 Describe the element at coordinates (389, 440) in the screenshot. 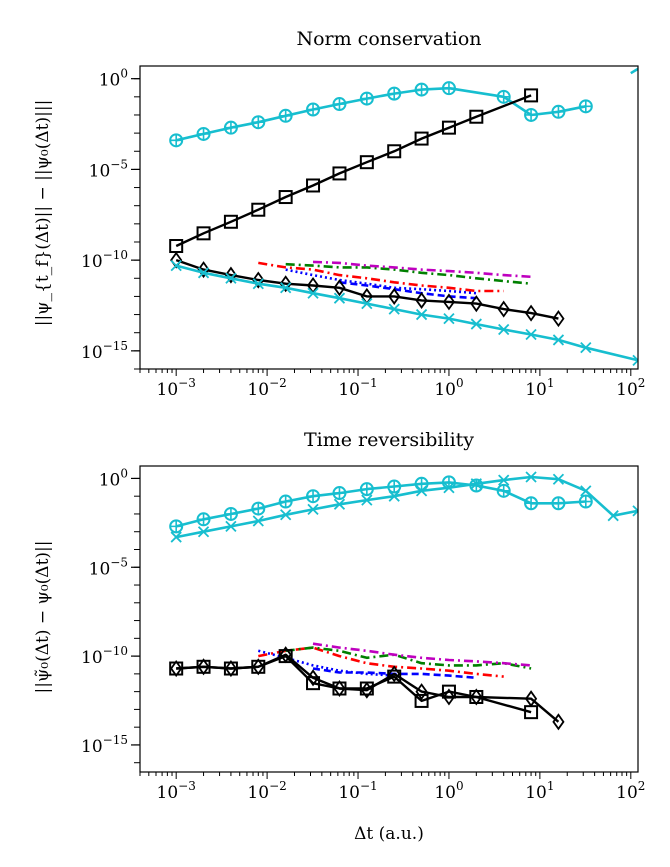

I see `chart-title: Time reversibility` at that location.